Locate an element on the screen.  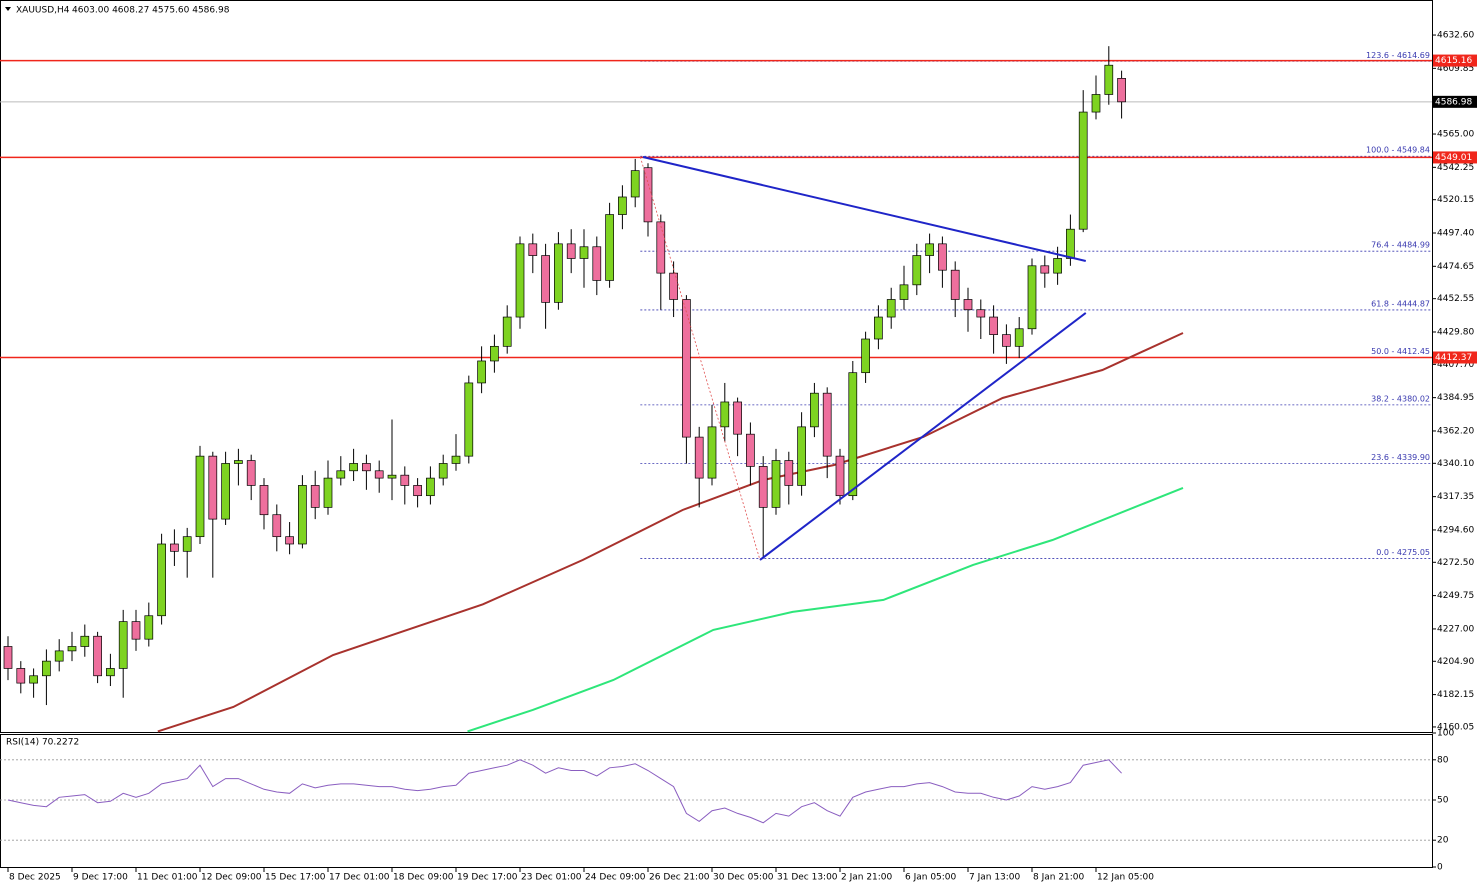
fib-label: 38.2 - 4380.02 is located at coordinates (1400, 398).